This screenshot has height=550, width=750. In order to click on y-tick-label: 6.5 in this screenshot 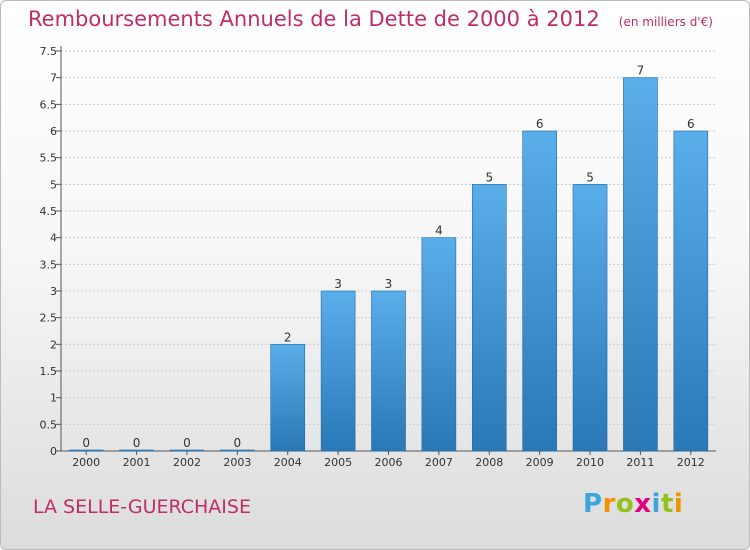, I will do `click(49, 104)`.